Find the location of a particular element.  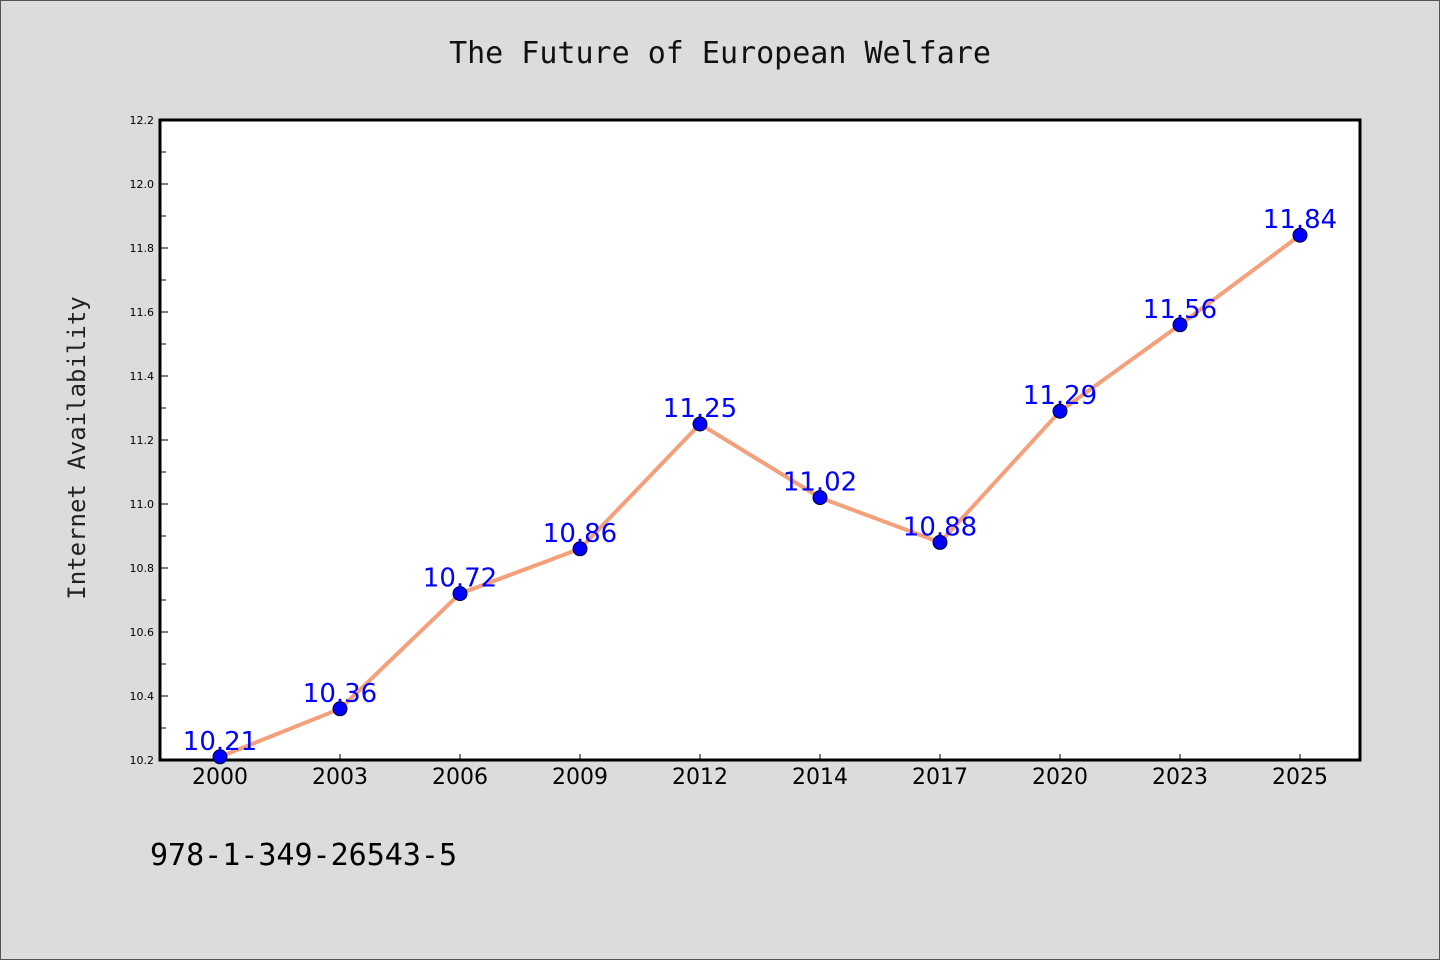

data-label: 10.72 is located at coordinates (460, 579).